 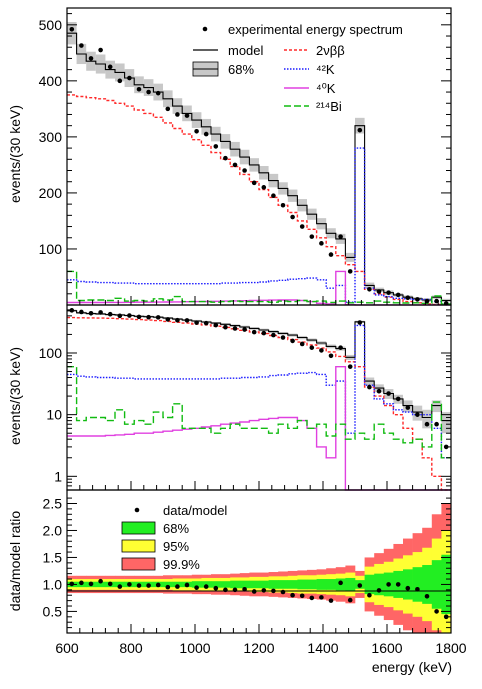 I want to click on legend-label-95: 95%, so click(x=176, y=546).